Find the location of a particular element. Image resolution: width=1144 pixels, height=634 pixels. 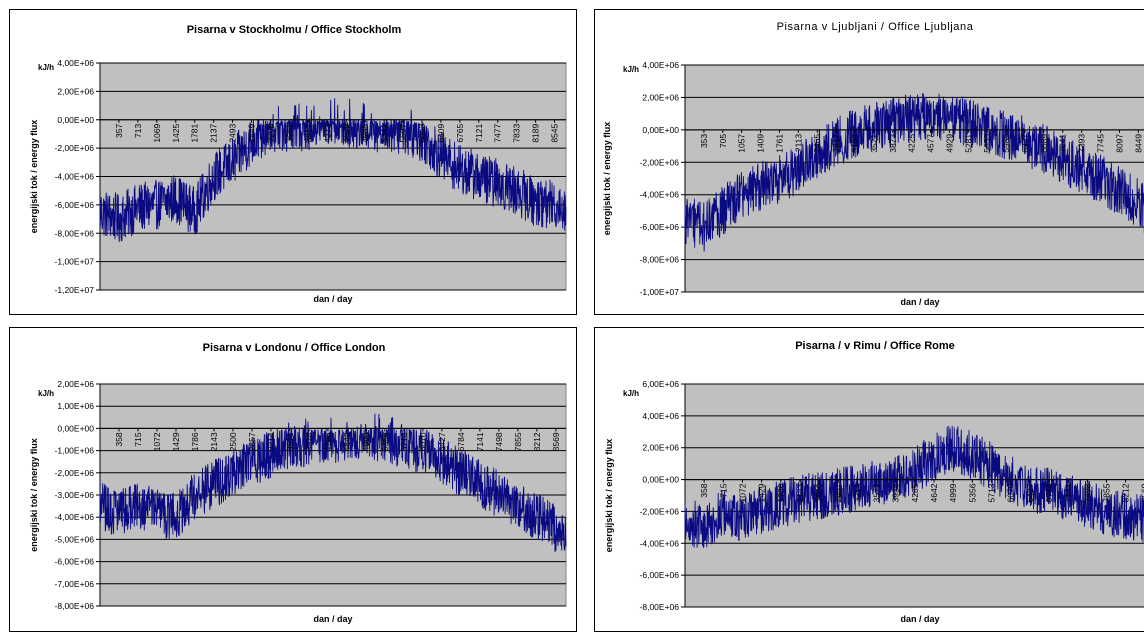

x-tick-label-london: 3571 is located at coordinates (290, 441).